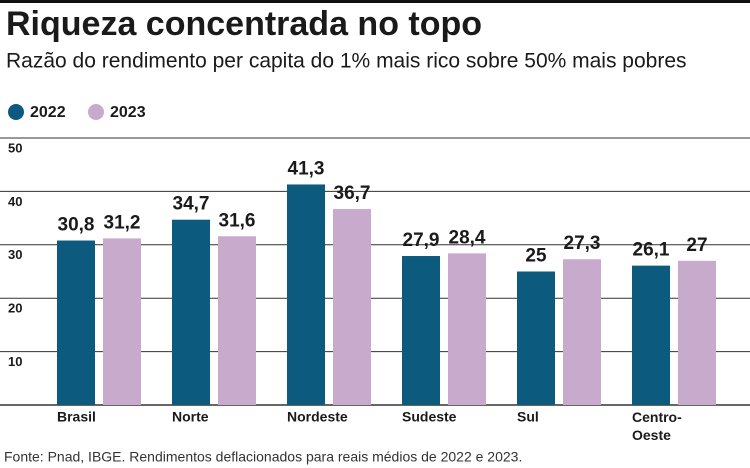  Describe the element at coordinates (191, 204) in the screenshot. I see `value-label: 34,7` at that location.